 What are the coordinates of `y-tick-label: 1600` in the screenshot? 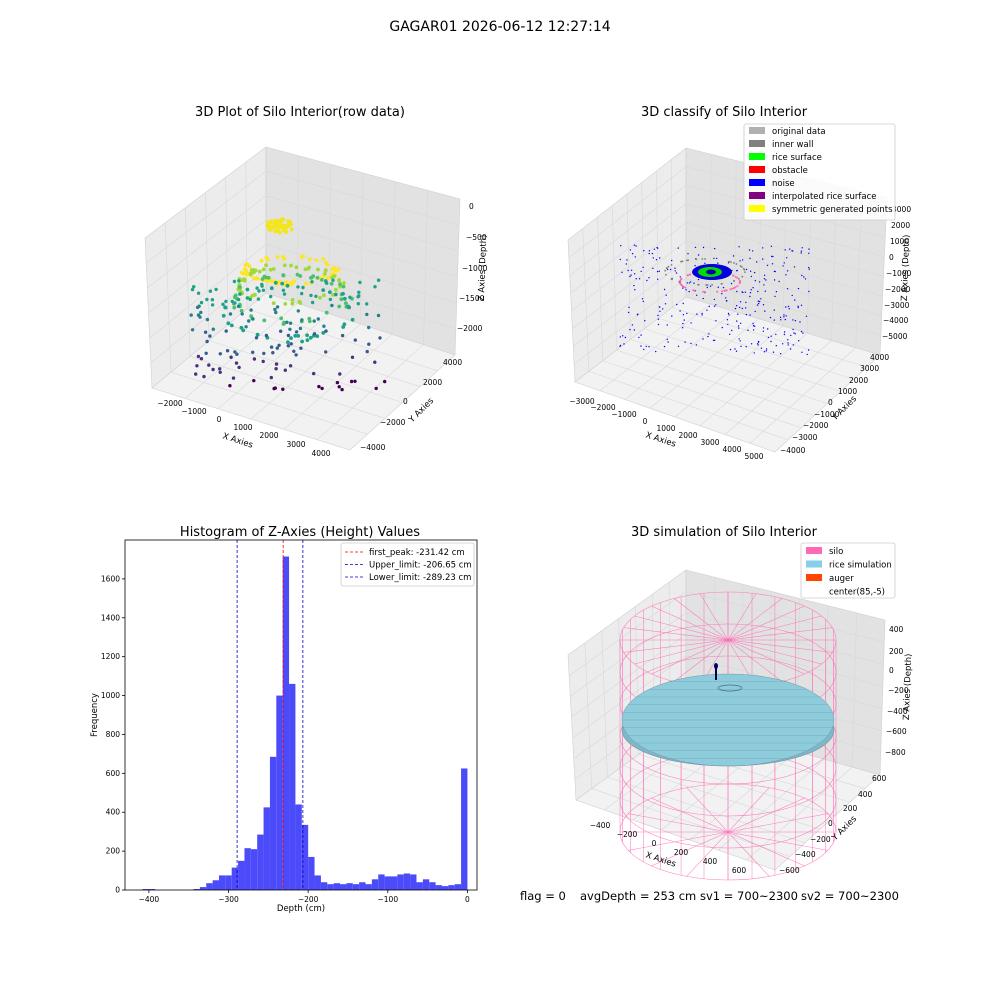 It's located at (110, 578).